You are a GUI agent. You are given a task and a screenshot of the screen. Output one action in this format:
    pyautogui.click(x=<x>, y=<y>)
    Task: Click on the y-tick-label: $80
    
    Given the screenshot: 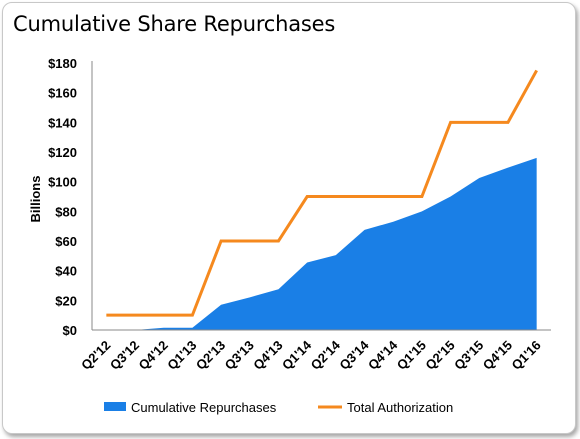 What is the action you would take?
    pyautogui.click(x=66, y=211)
    